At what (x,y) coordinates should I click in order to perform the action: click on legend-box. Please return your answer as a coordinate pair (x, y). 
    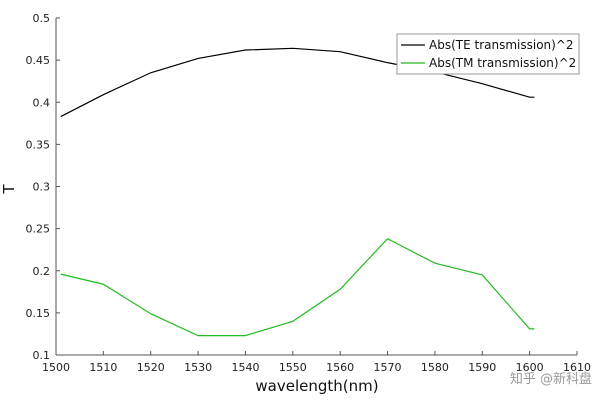
    Looking at the image, I should click on (488, 54).